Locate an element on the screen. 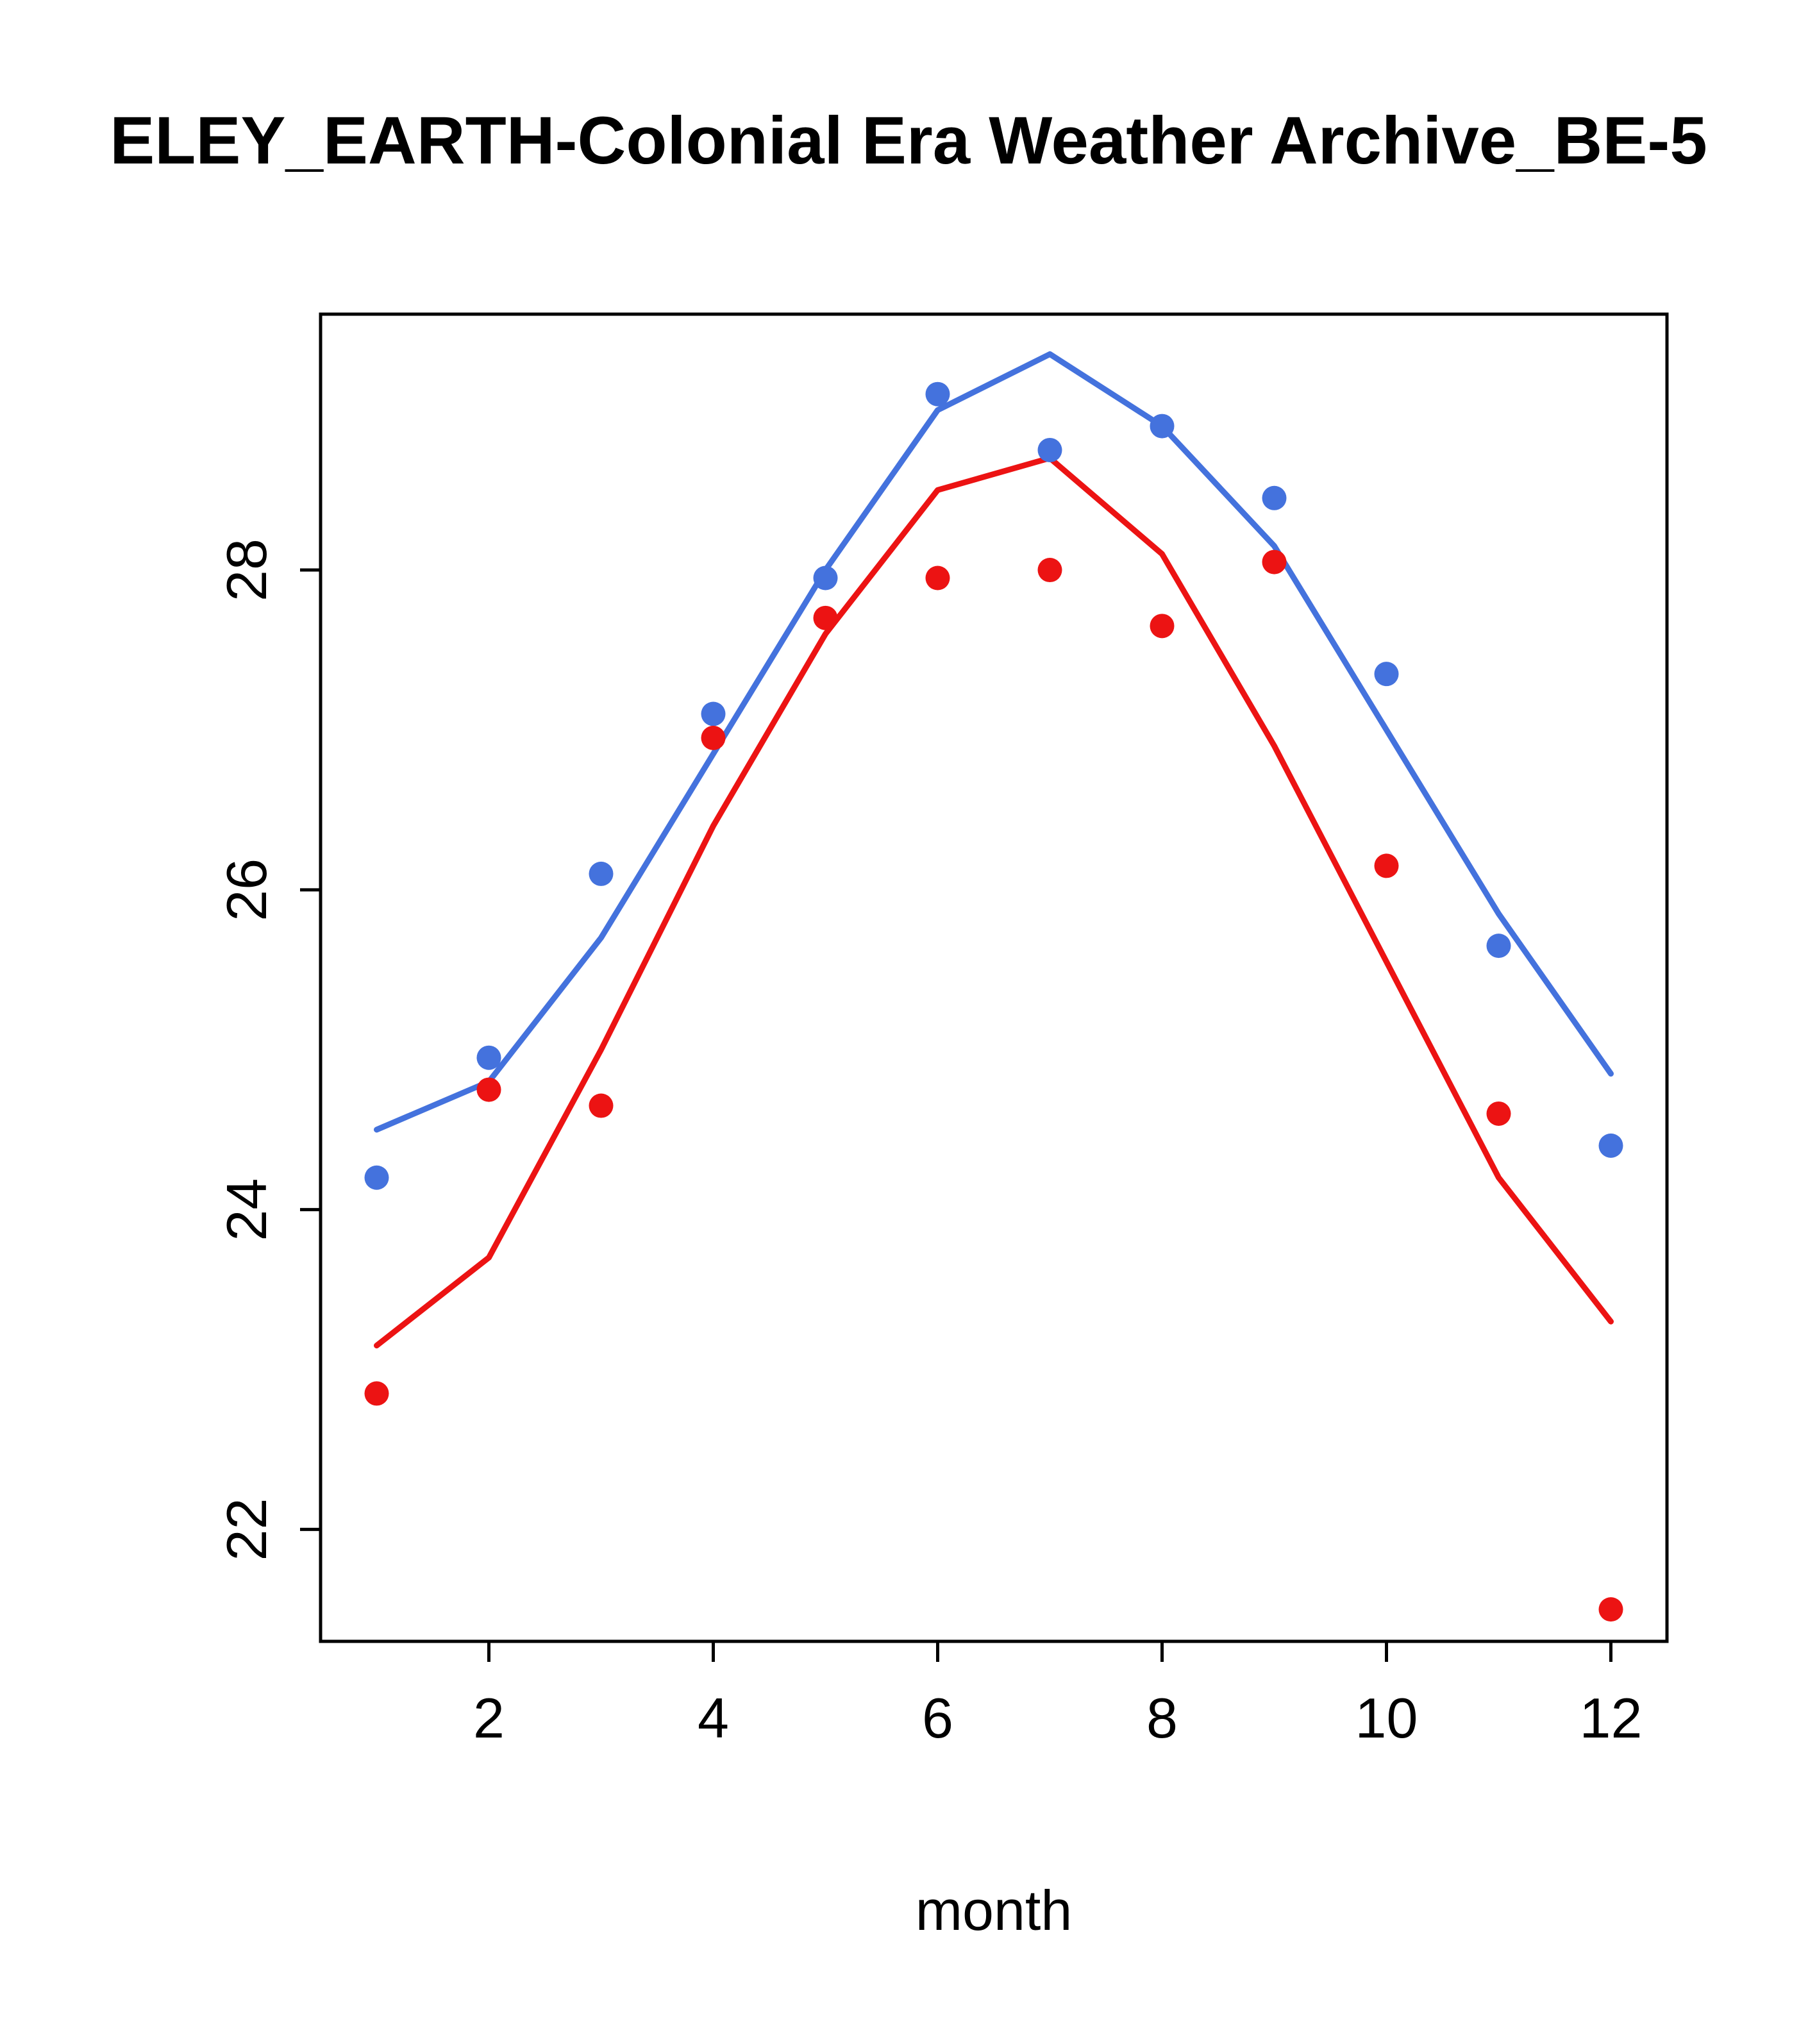 The width and height of the screenshot is (1817, 2044). x-tick-label: 6 is located at coordinates (938, 1718).